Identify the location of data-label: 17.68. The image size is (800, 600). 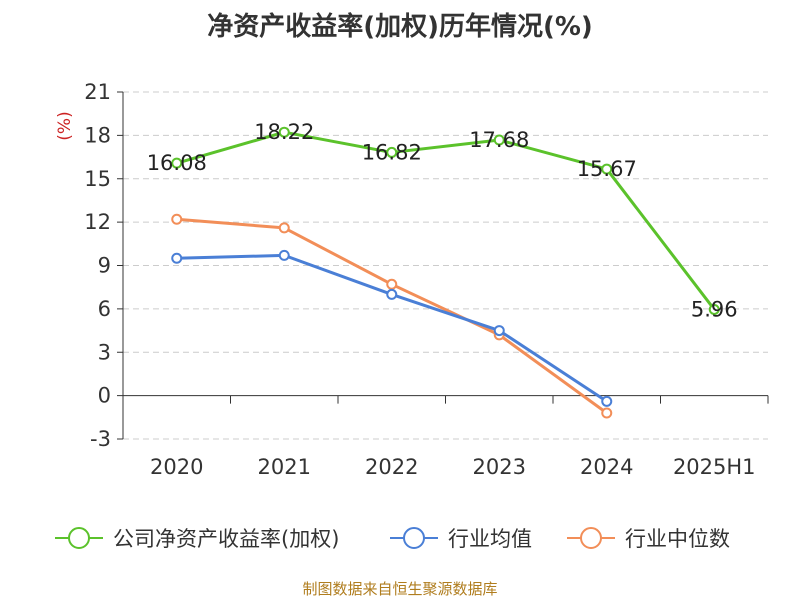
(499, 140).